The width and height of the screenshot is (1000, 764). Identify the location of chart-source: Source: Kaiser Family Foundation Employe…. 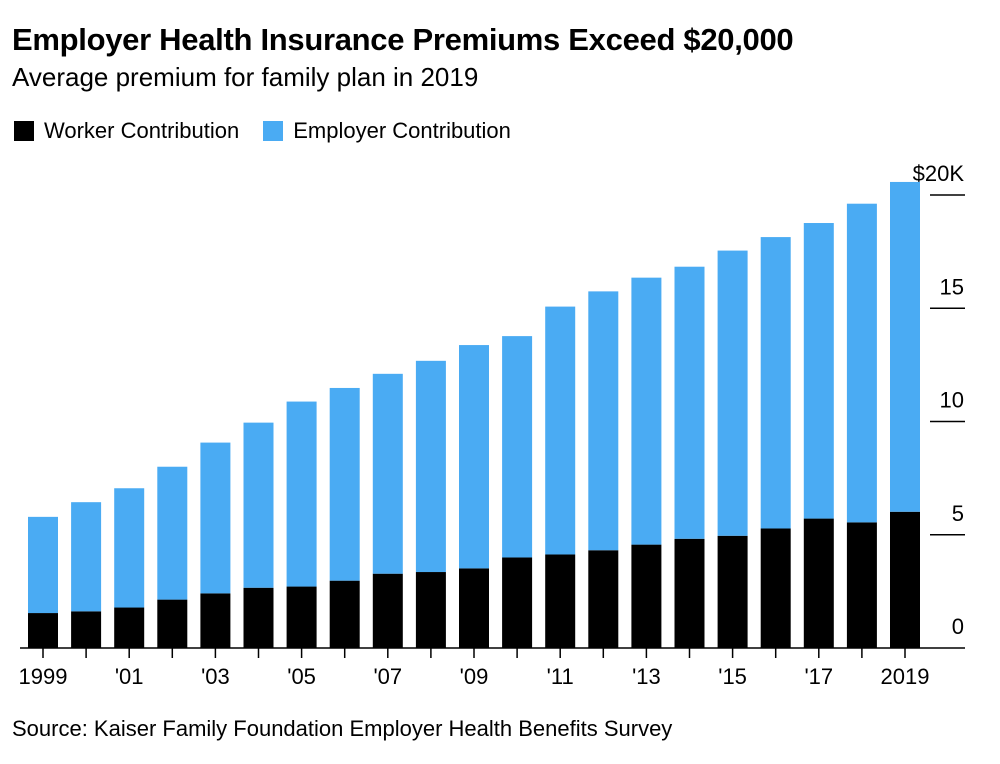
(342, 728).